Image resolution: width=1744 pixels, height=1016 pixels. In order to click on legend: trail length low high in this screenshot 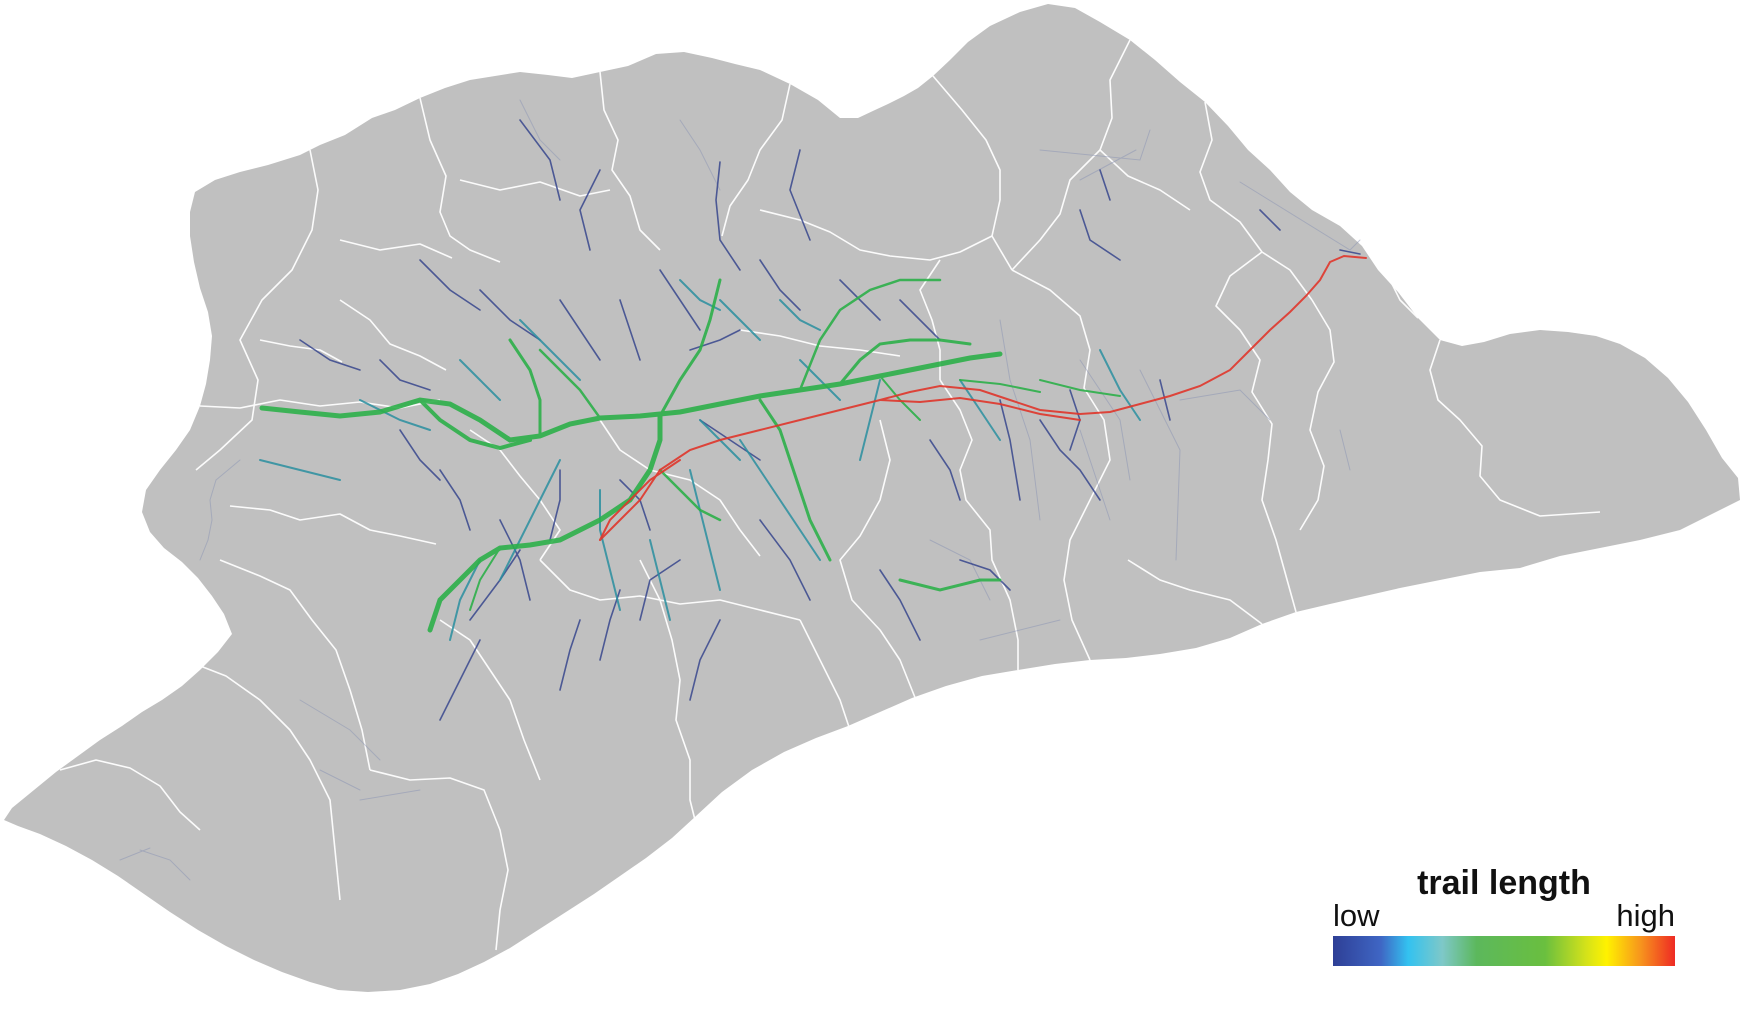, I will do `click(1504, 916)`.